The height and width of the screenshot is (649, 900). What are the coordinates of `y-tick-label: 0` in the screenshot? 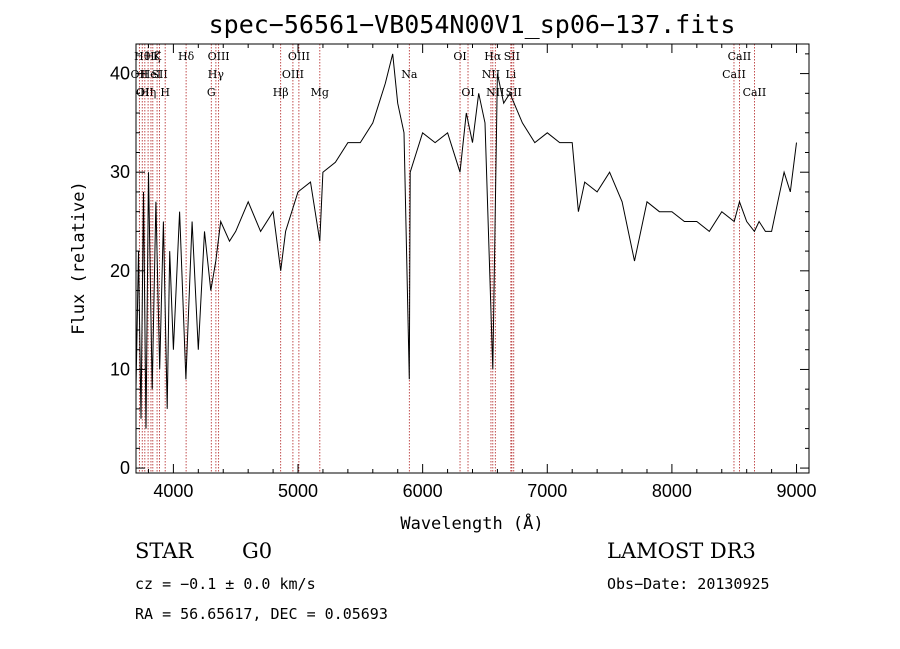 It's located at (125, 468).